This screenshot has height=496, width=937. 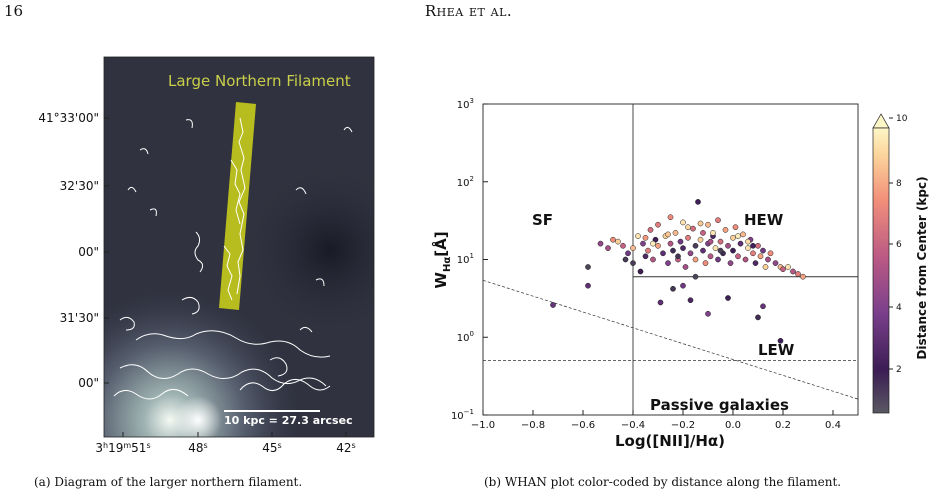 What do you see at coordinates (656, 420) in the screenshot?
I see `x-axis: −1.0 −0.8 −0.6 −0.4 −0.2 0.0 0.2 0.4` at bounding box center [656, 420].